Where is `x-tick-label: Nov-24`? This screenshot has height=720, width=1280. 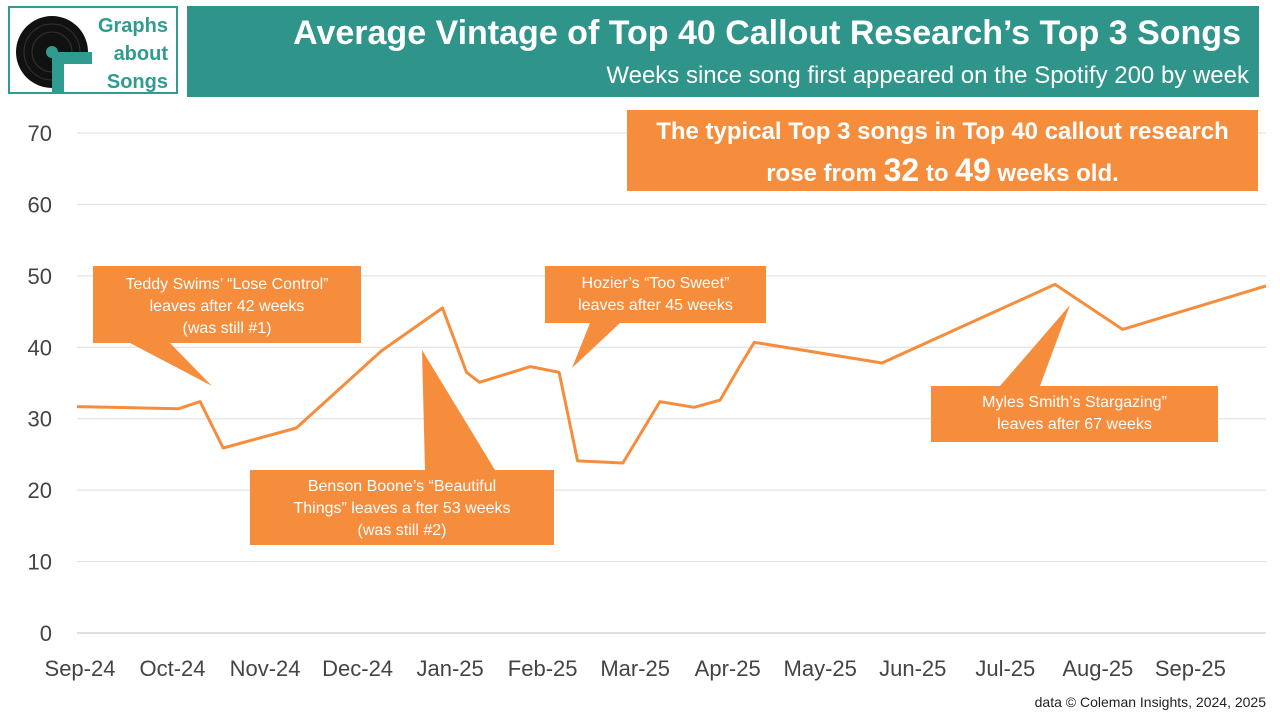 x-tick-label: Nov-24 is located at coordinates (265, 668).